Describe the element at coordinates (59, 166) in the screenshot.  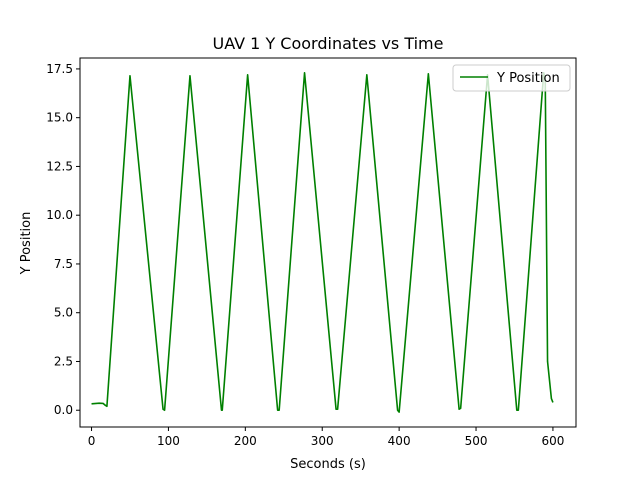
I see `y-tick-label: 12.5` at that location.